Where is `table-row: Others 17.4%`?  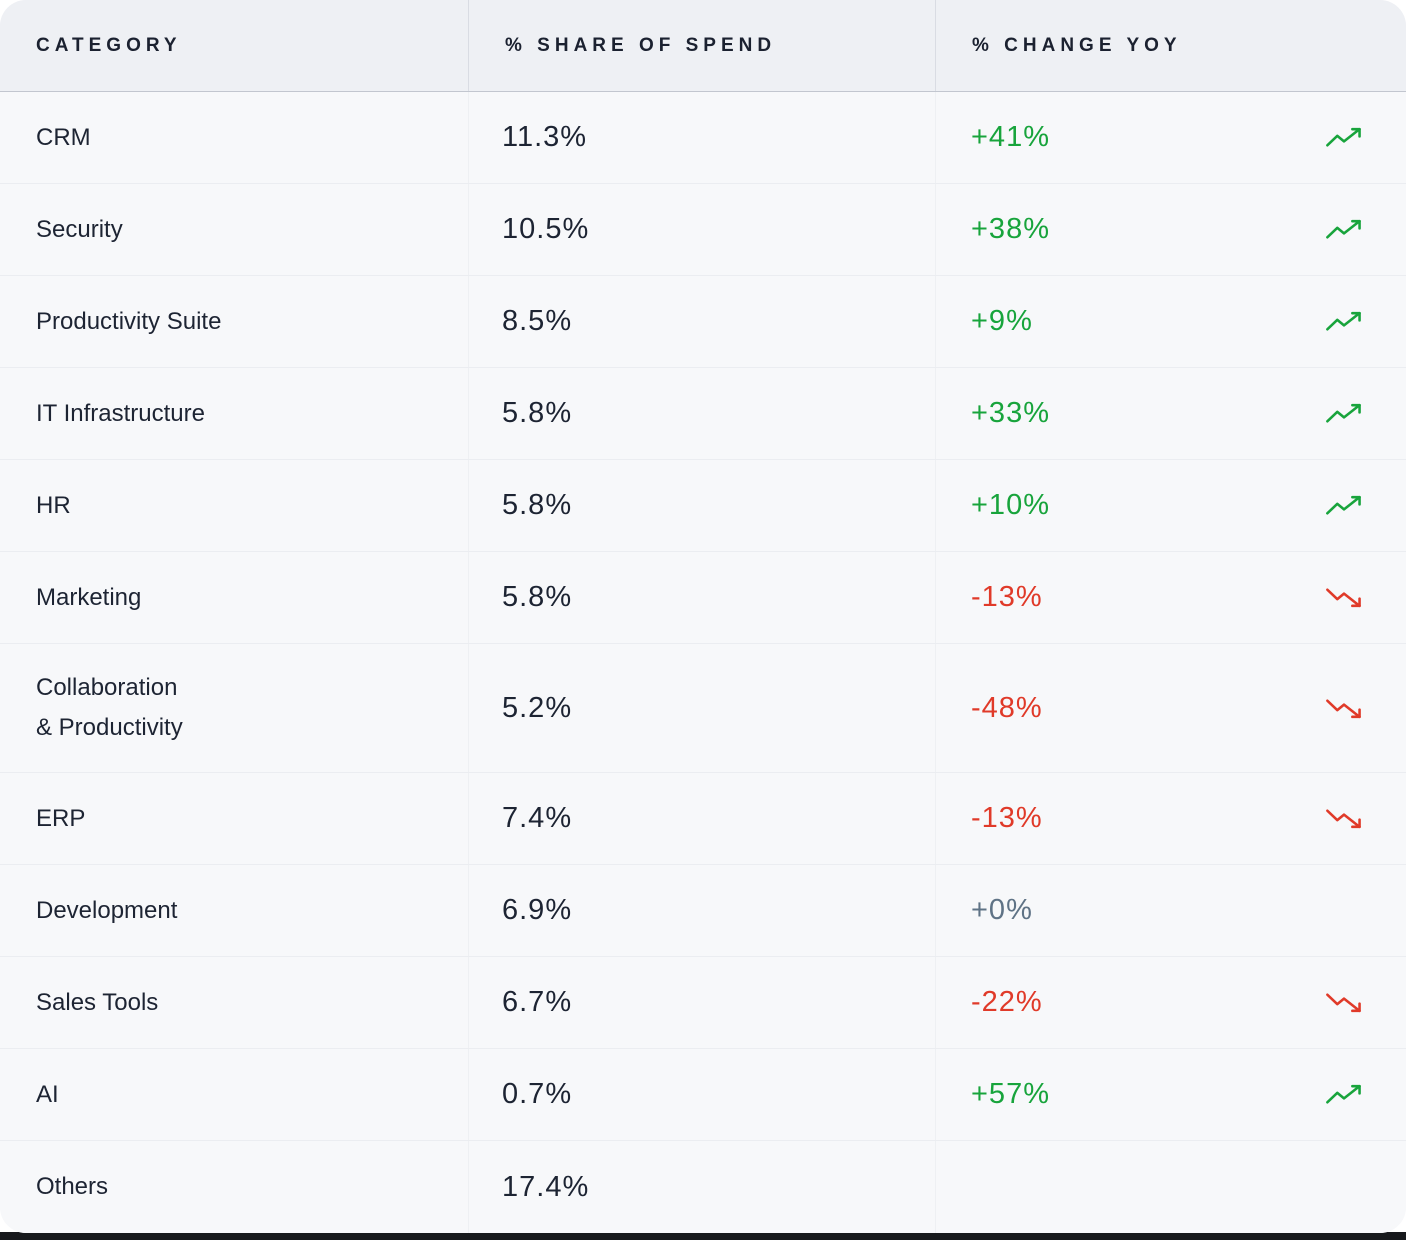
table-row: Others 17.4% is located at coordinates (703, 1187).